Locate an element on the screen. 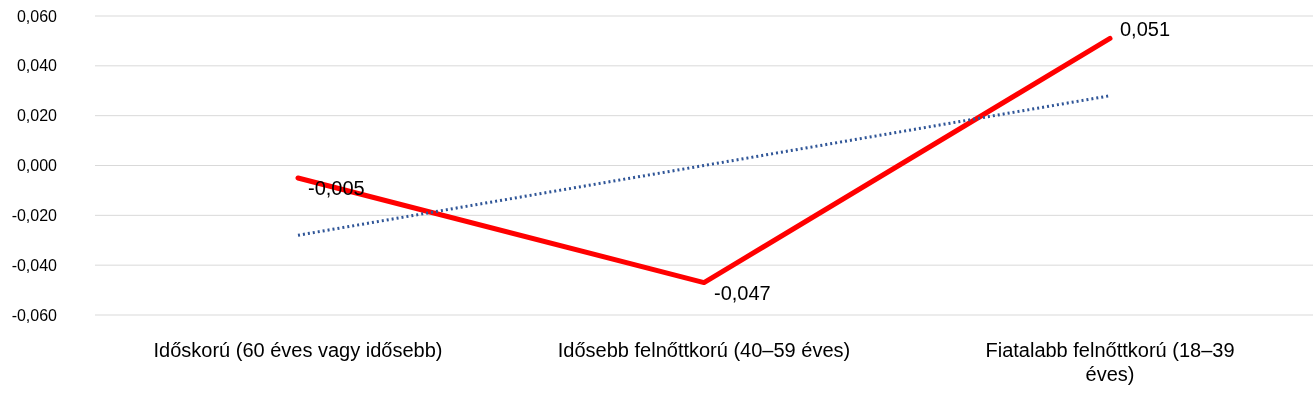  data-label: -0,047 is located at coordinates (742, 292).